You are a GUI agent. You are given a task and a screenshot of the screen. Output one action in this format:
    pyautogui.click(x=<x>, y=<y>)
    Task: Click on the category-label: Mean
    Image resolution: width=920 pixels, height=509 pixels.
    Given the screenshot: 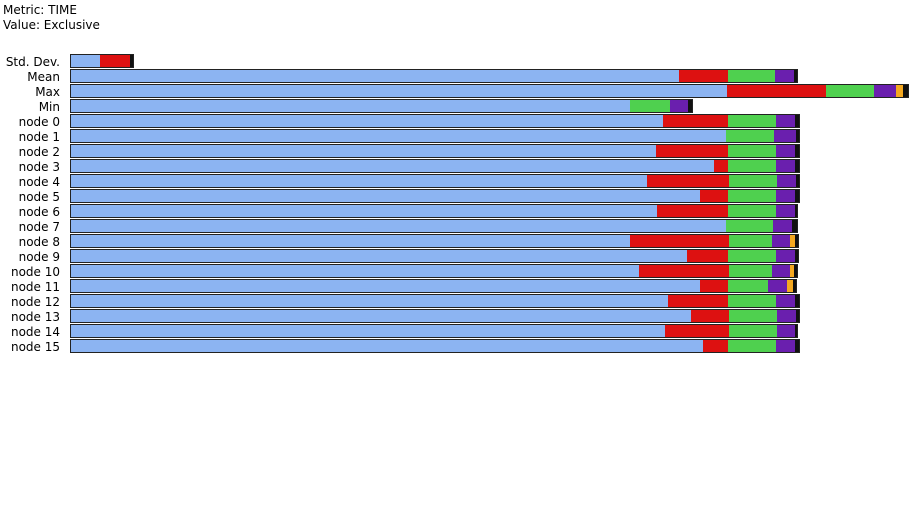 What is the action you would take?
    pyautogui.click(x=43, y=77)
    